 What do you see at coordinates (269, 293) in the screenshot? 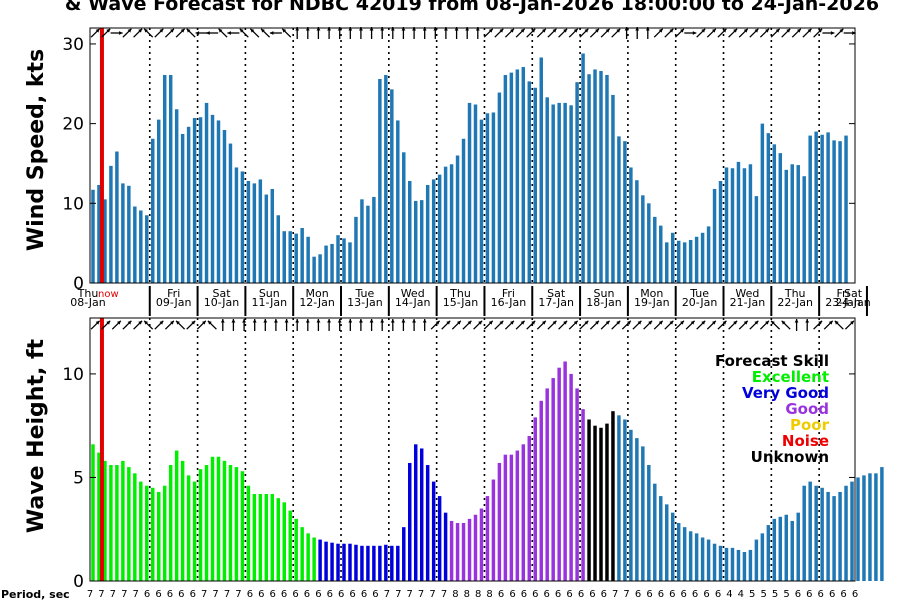
I see `day-name: Sun` at bounding box center [269, 293].